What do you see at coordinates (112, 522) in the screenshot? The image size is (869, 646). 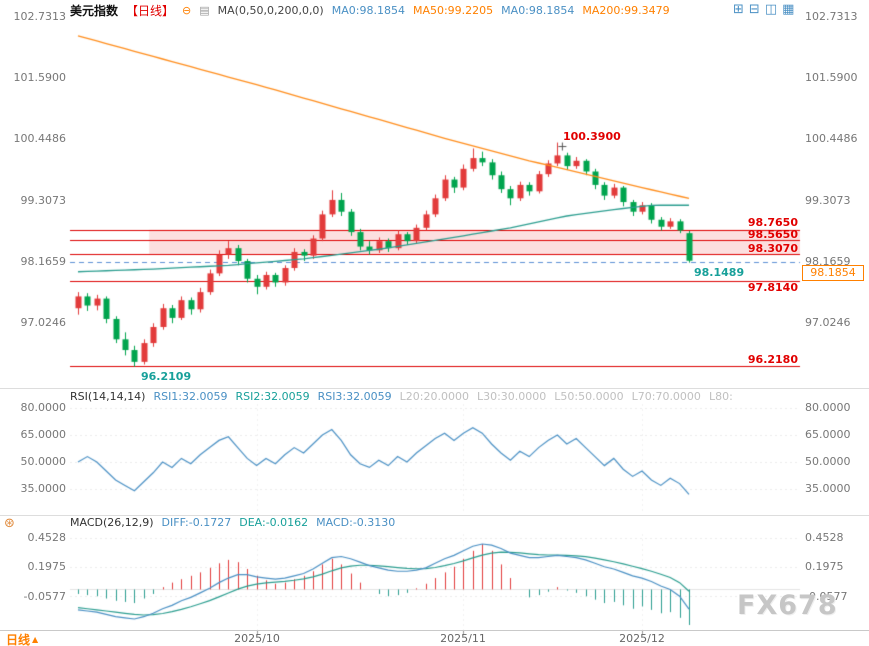 I see `macd-title: MACD(26,12,9)` at bounding box center [112, 522].